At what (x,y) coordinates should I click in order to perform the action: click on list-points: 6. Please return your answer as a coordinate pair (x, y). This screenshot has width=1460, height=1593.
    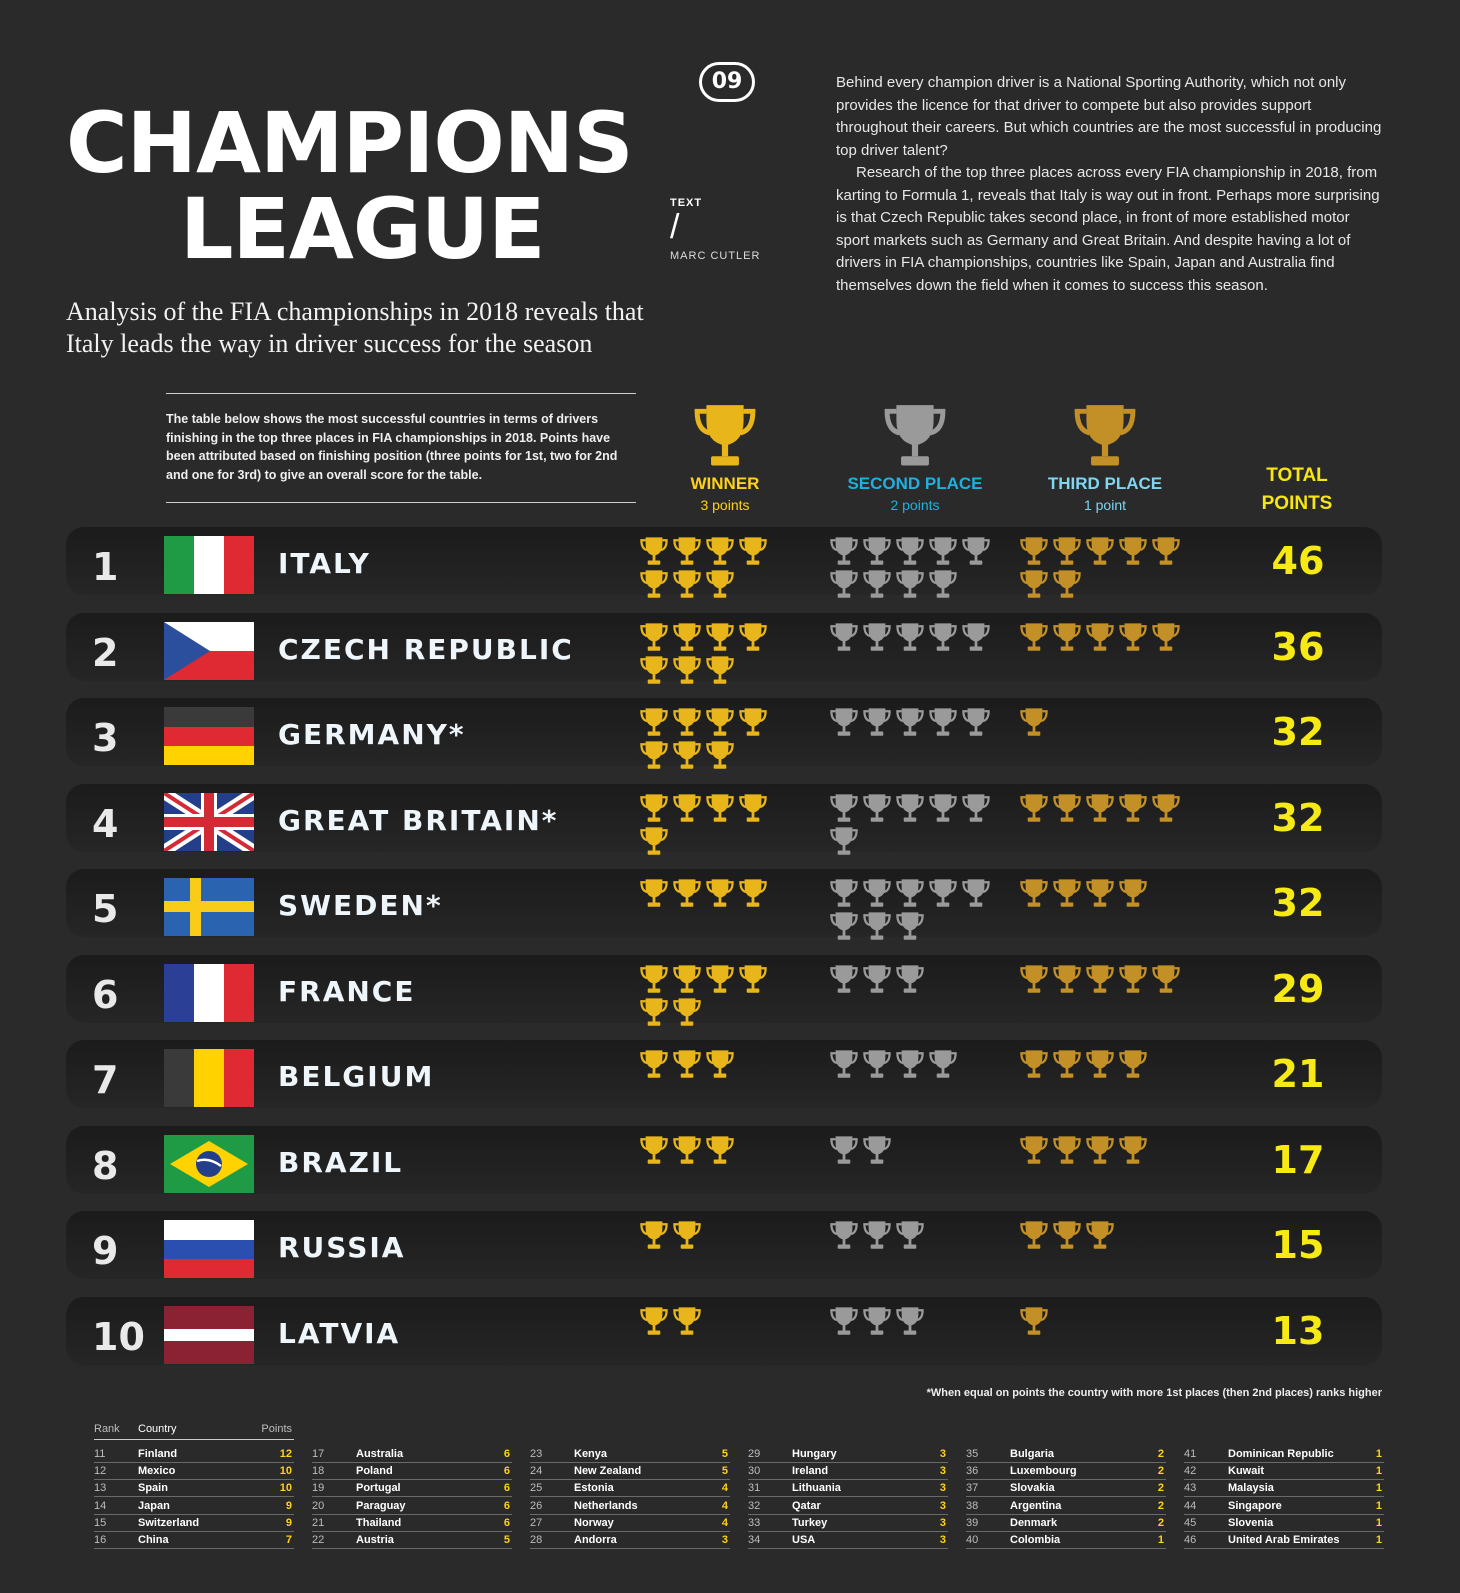
    Looking at the image, I should click on (506, 1471).